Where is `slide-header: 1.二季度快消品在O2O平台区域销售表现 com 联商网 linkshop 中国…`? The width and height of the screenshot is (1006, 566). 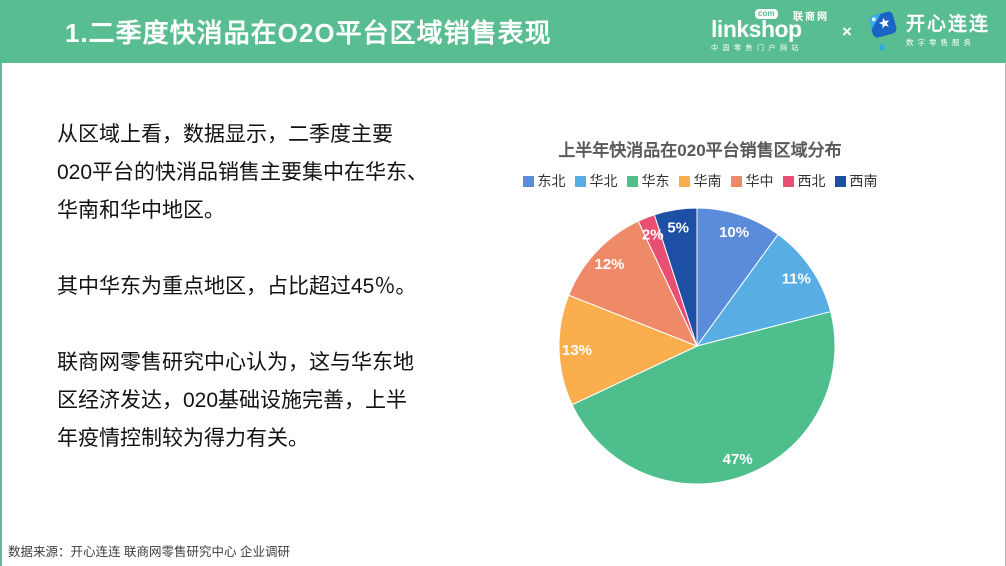 slide-header: 1.二季度快消品在O2O平台区域销售表现 com 联商网 linkshop 中国… is located at coordinates (503, 31).